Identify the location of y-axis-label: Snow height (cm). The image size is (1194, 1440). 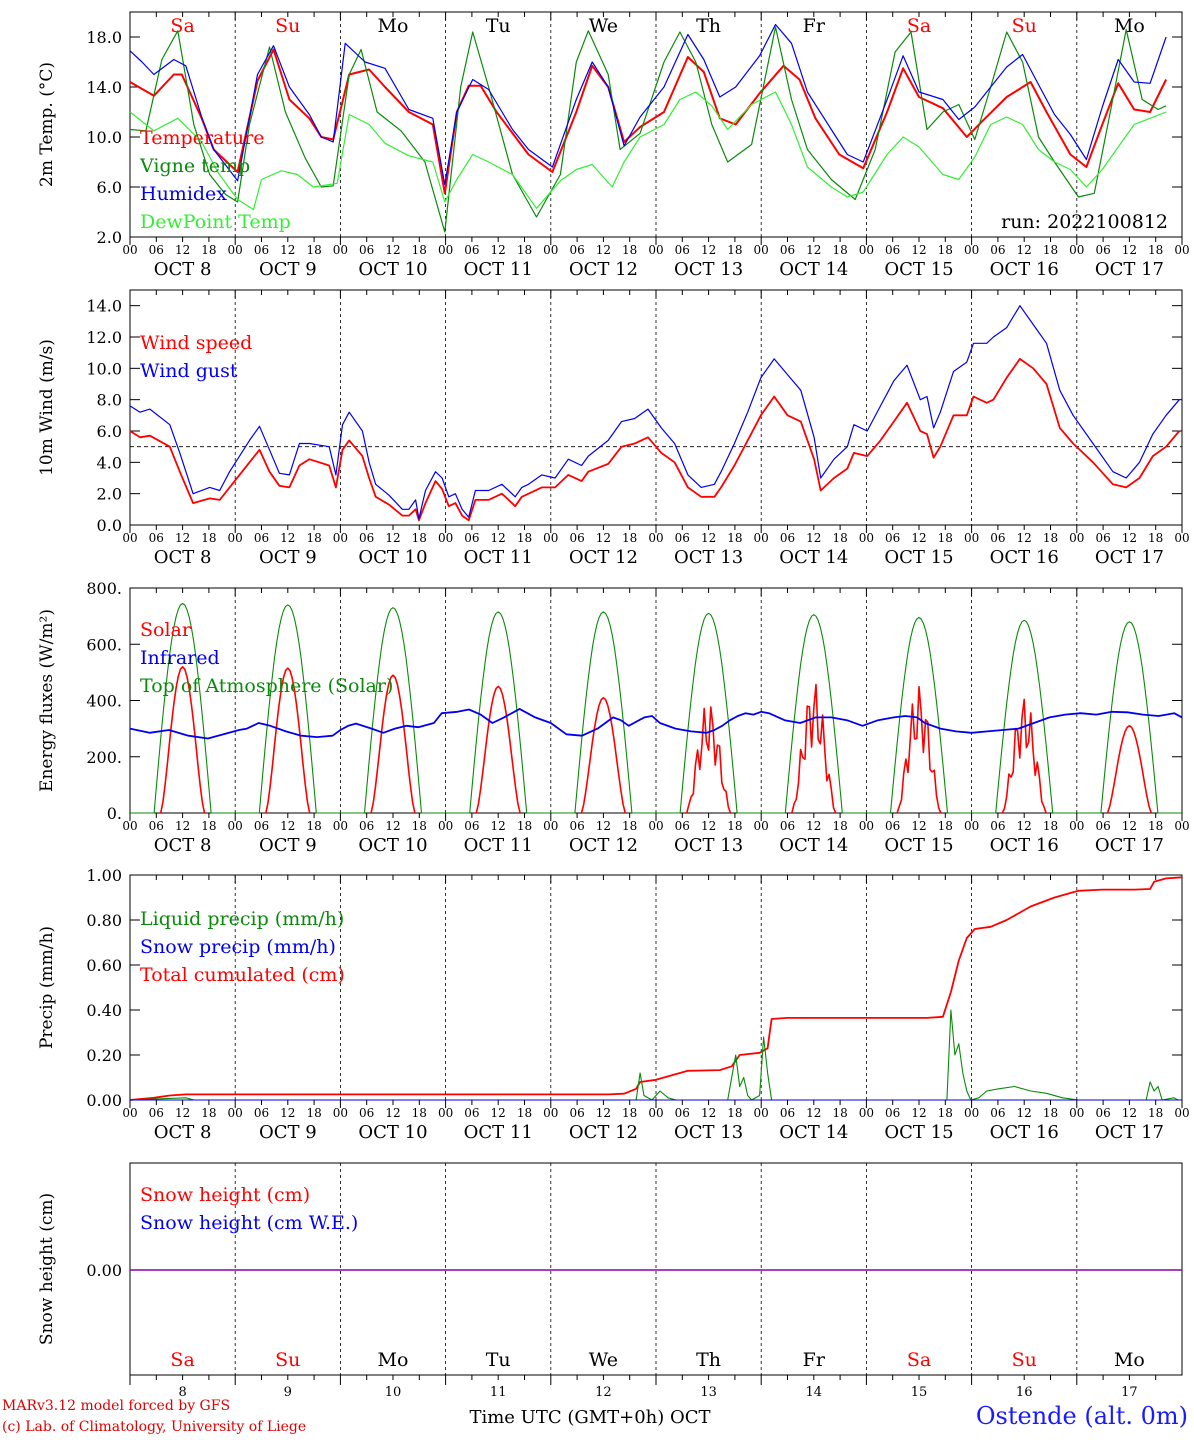
(47, 1269).